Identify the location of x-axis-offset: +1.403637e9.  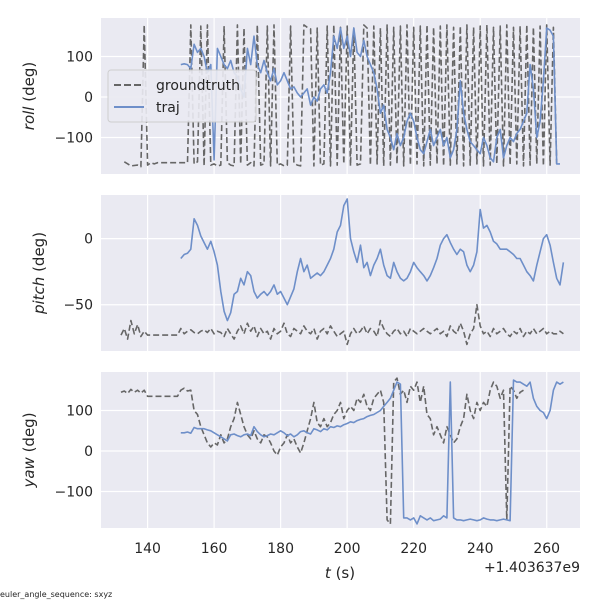
(532, 568).